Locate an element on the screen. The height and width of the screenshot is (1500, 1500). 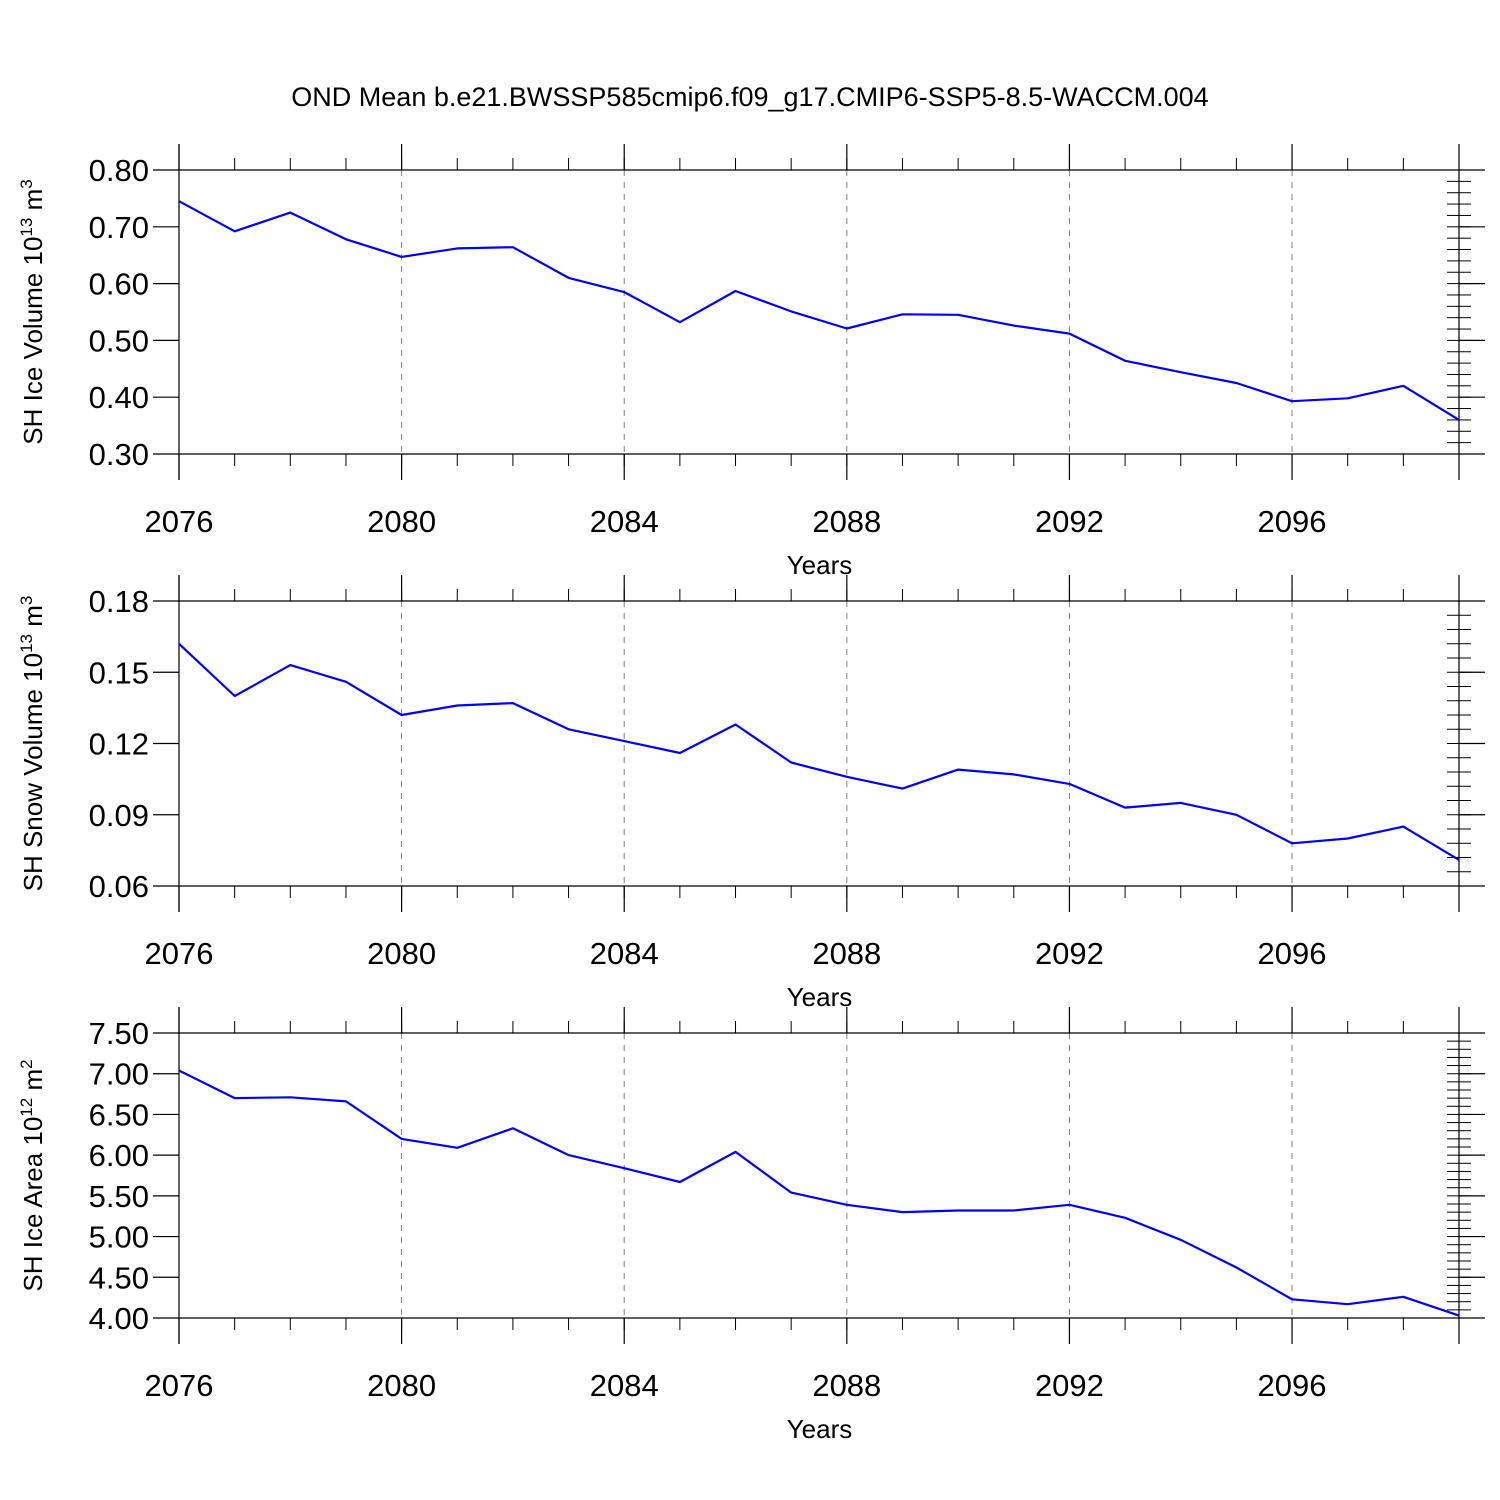
y-tick-label: 0.80 is located at coordinates (119, 170).